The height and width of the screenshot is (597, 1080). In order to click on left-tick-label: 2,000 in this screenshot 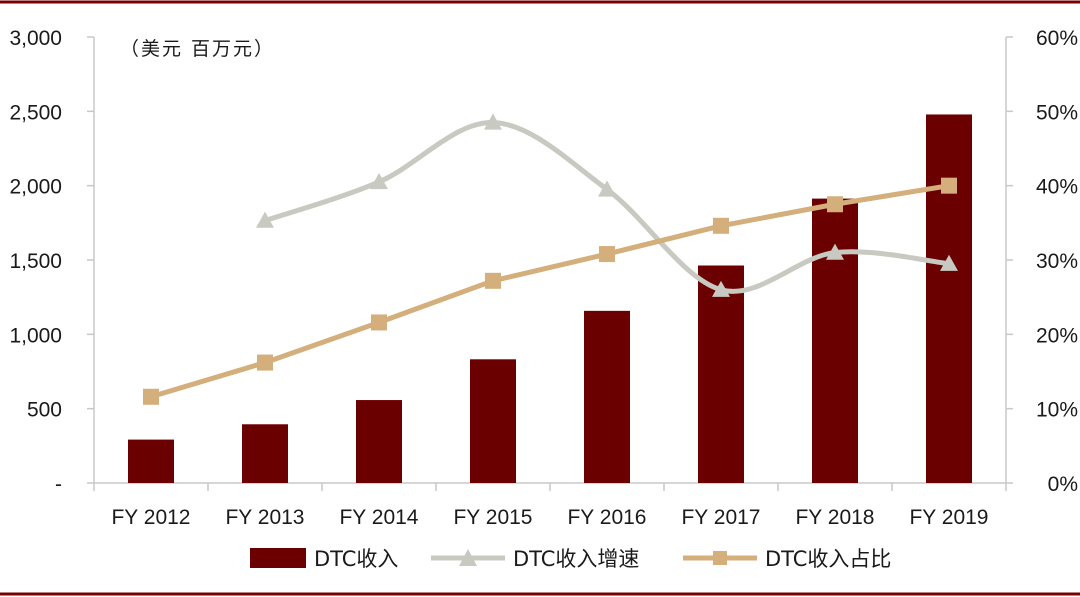, I will do `click(35, 187)`.